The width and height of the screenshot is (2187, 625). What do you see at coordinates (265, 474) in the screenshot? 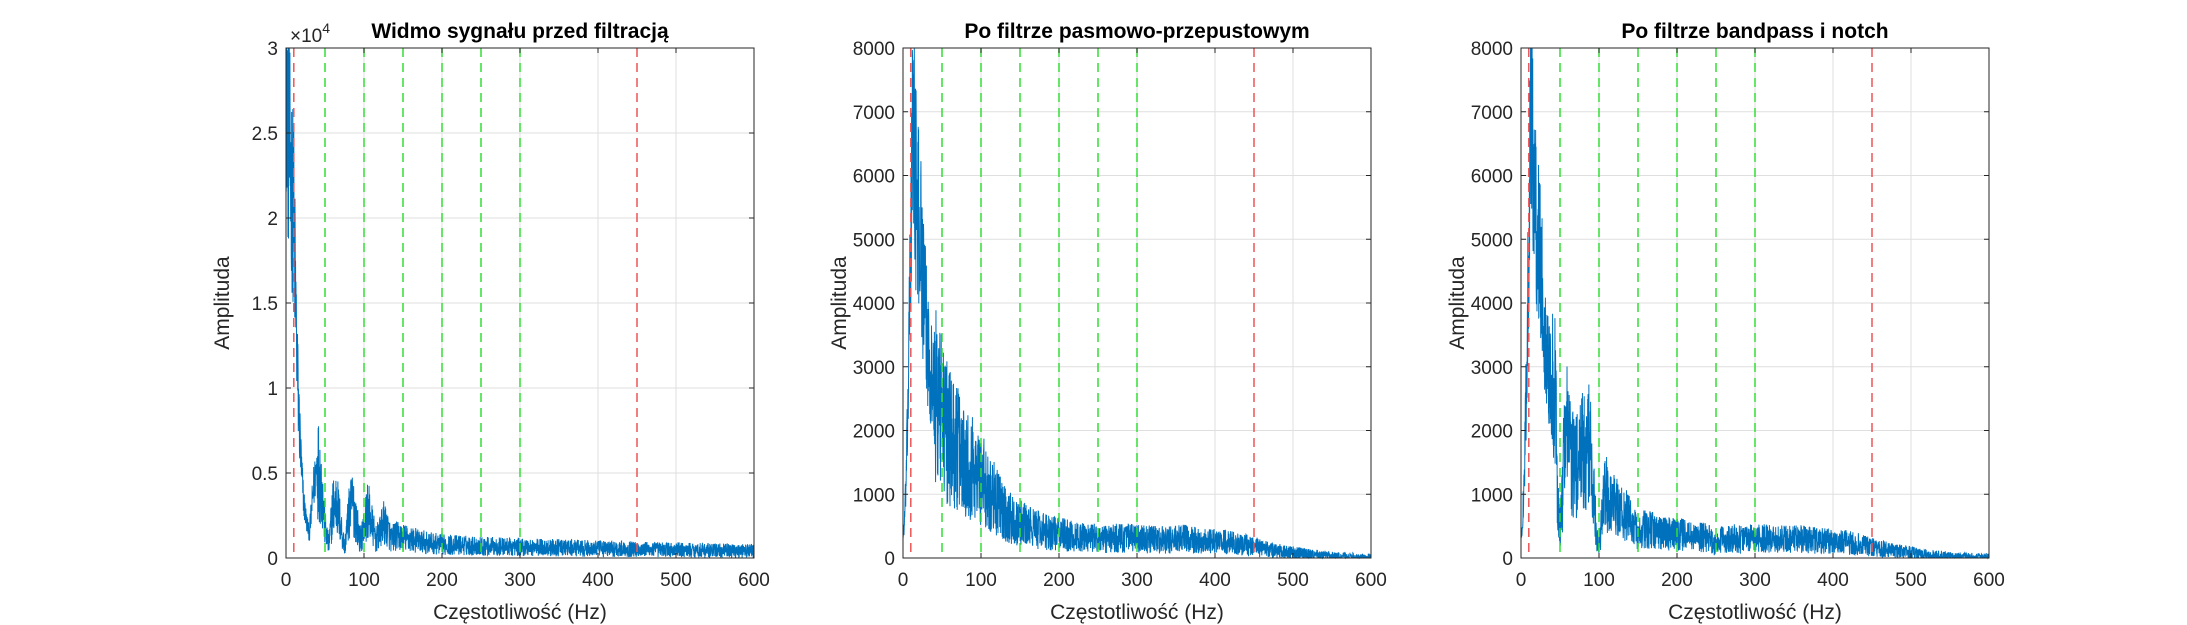
I see `y-tick-label: 0.5` at bounding box center [265, 474].